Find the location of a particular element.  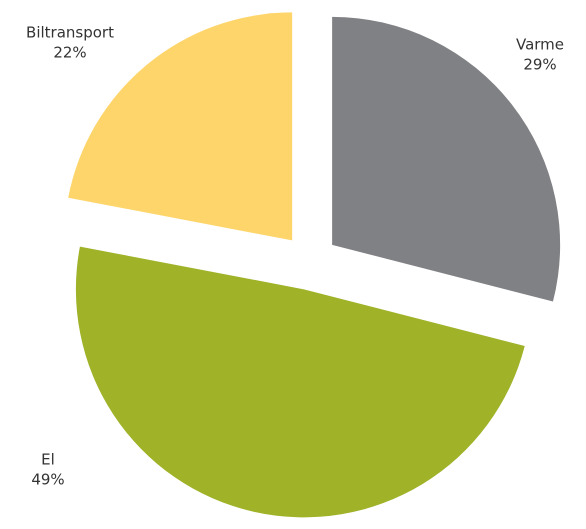

slice-label: Varme is located at coordinates (540, 45).